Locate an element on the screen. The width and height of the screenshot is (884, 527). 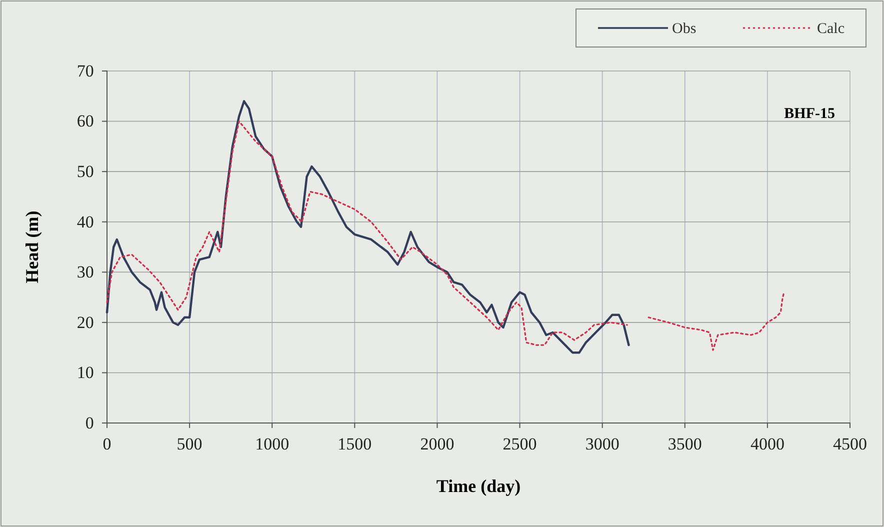
y-tick-label: 40 is located at coordinates (85, 222).